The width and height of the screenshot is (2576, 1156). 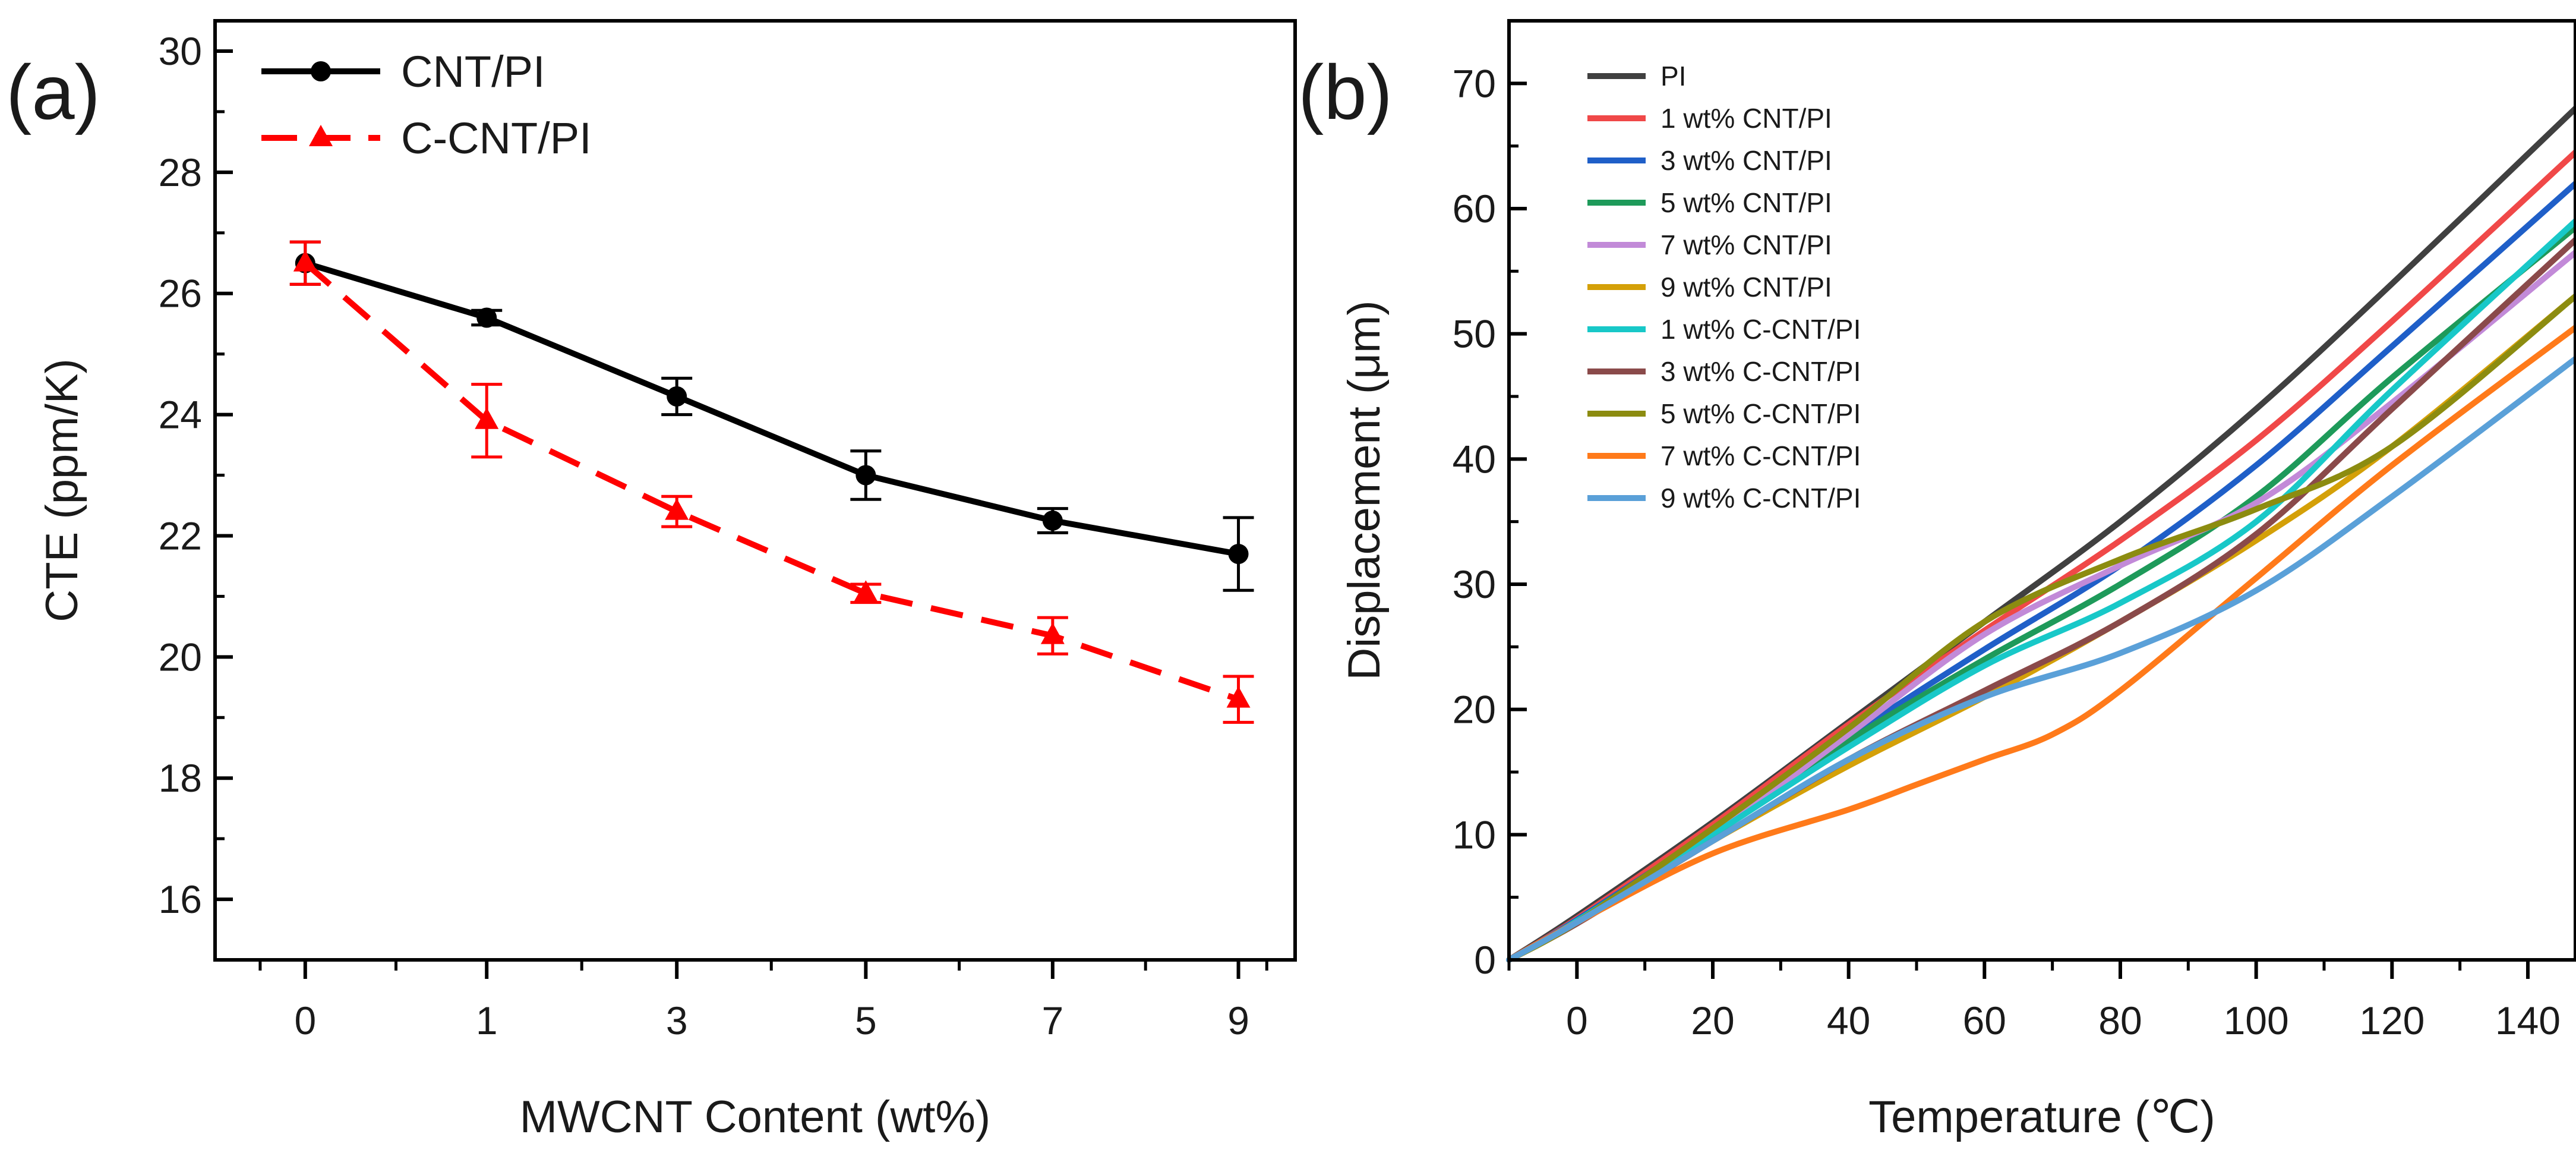 I want to click on panel-b-y-tick-label: 40, so click(x=1474, y=459).